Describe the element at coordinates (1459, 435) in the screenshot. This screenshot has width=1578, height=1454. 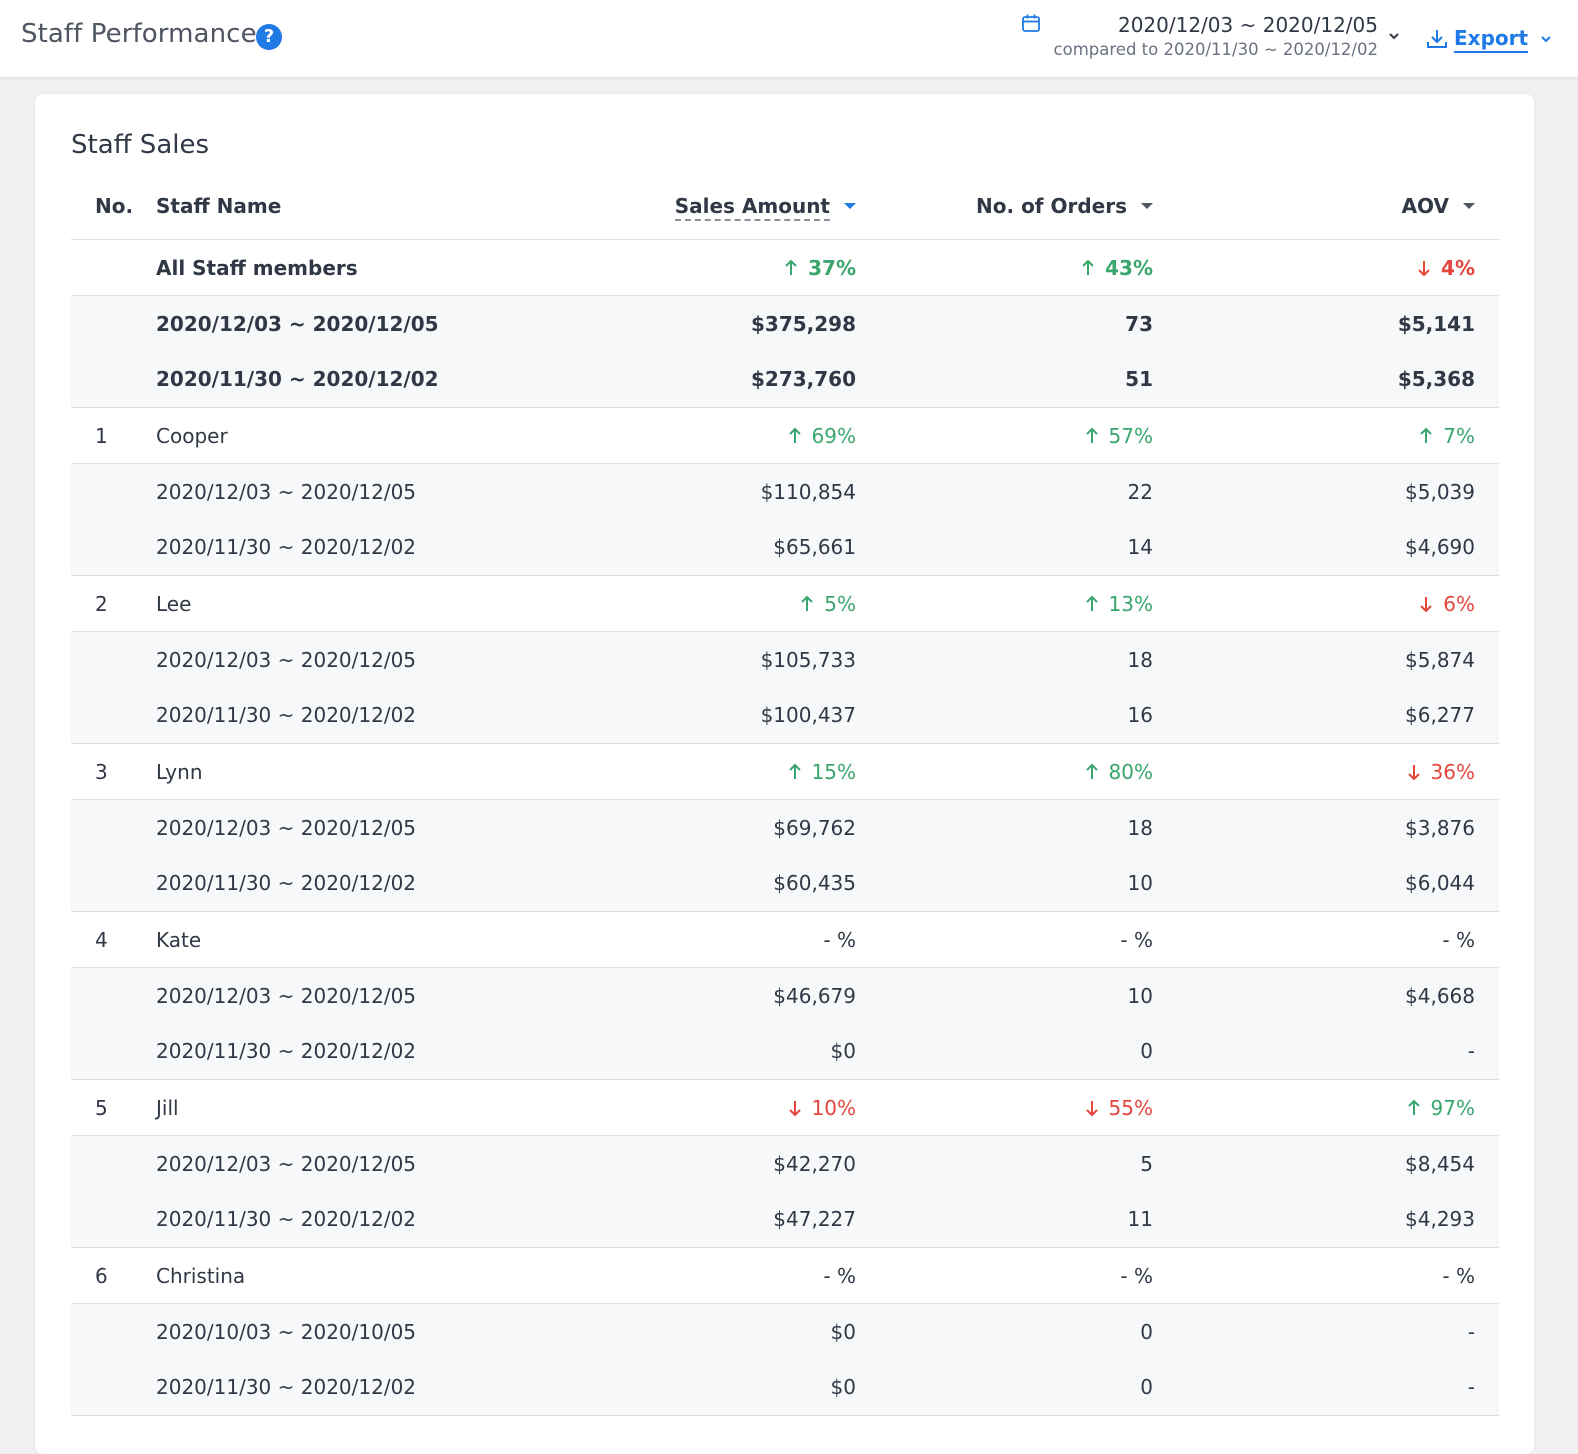
I see `aov-change-value: 7%` at that location.